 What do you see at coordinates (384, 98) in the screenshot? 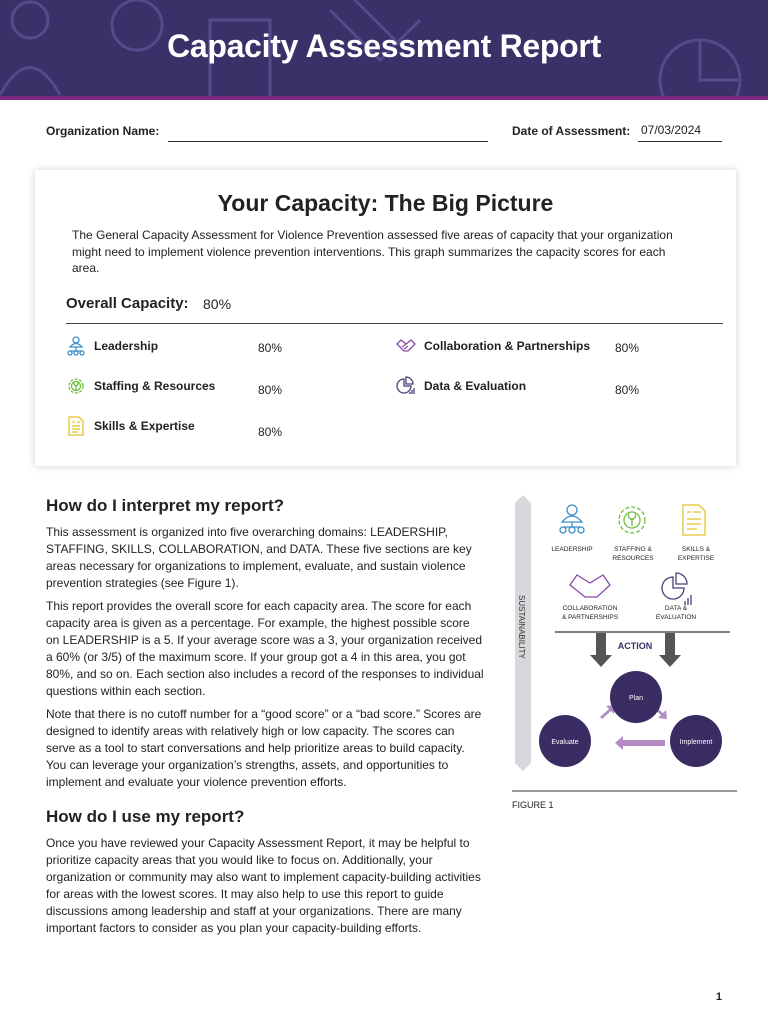
I see `header-stripe` at bounding box center [384, 98].